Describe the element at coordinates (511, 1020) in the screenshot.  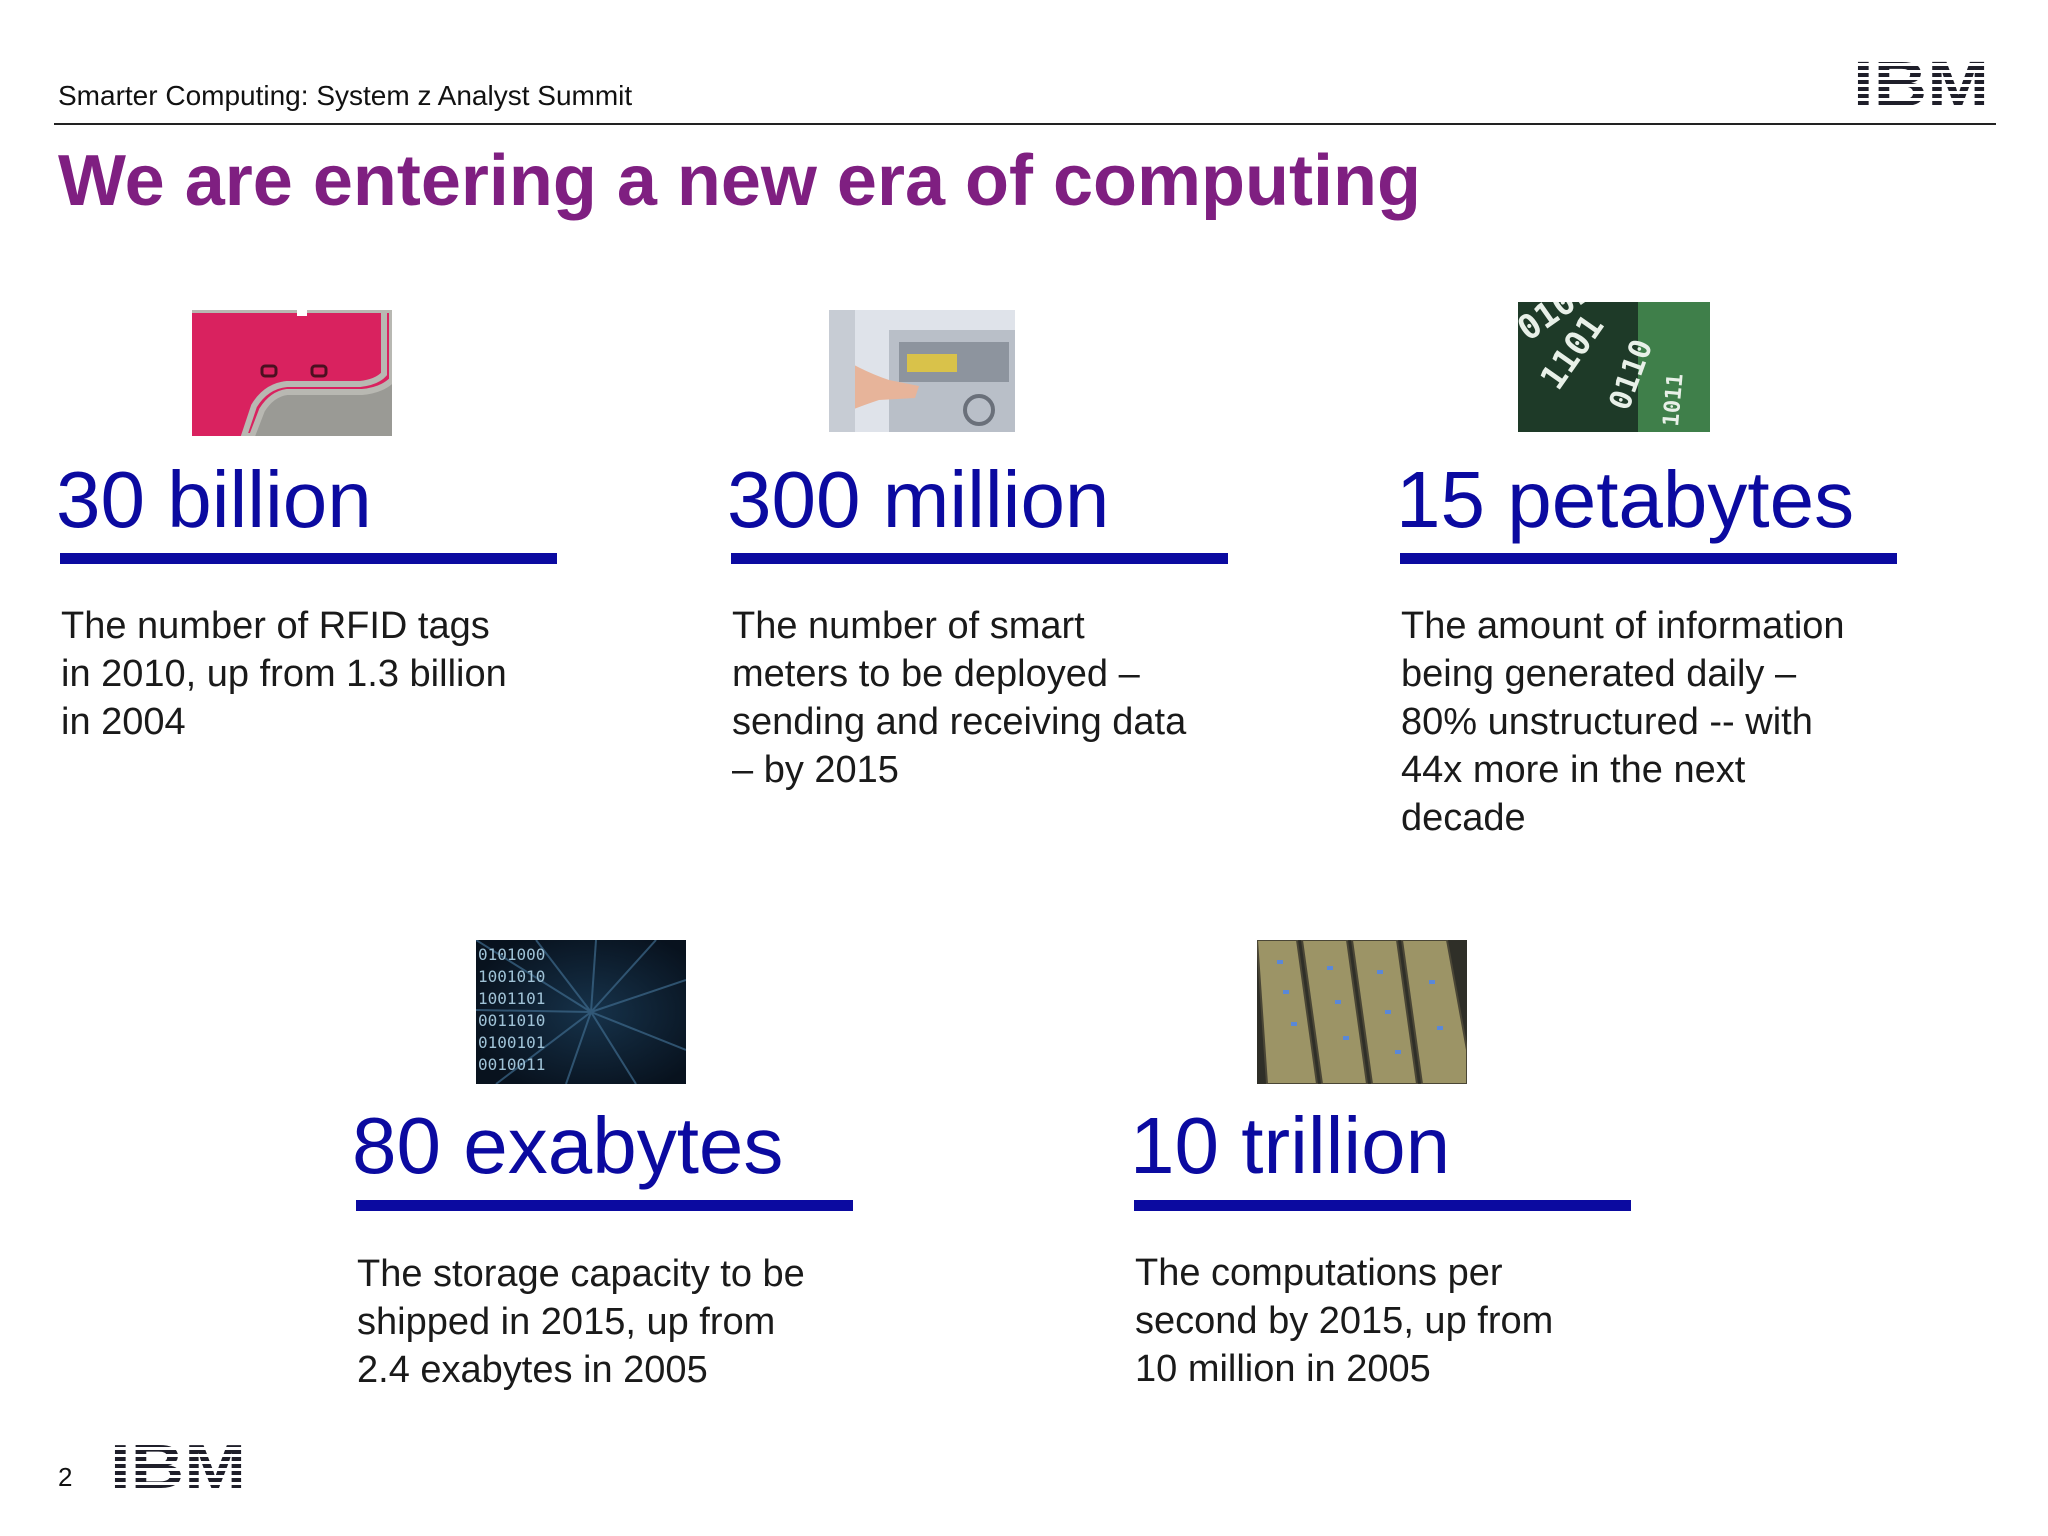
I see `svg-text: 0011010` at that location.